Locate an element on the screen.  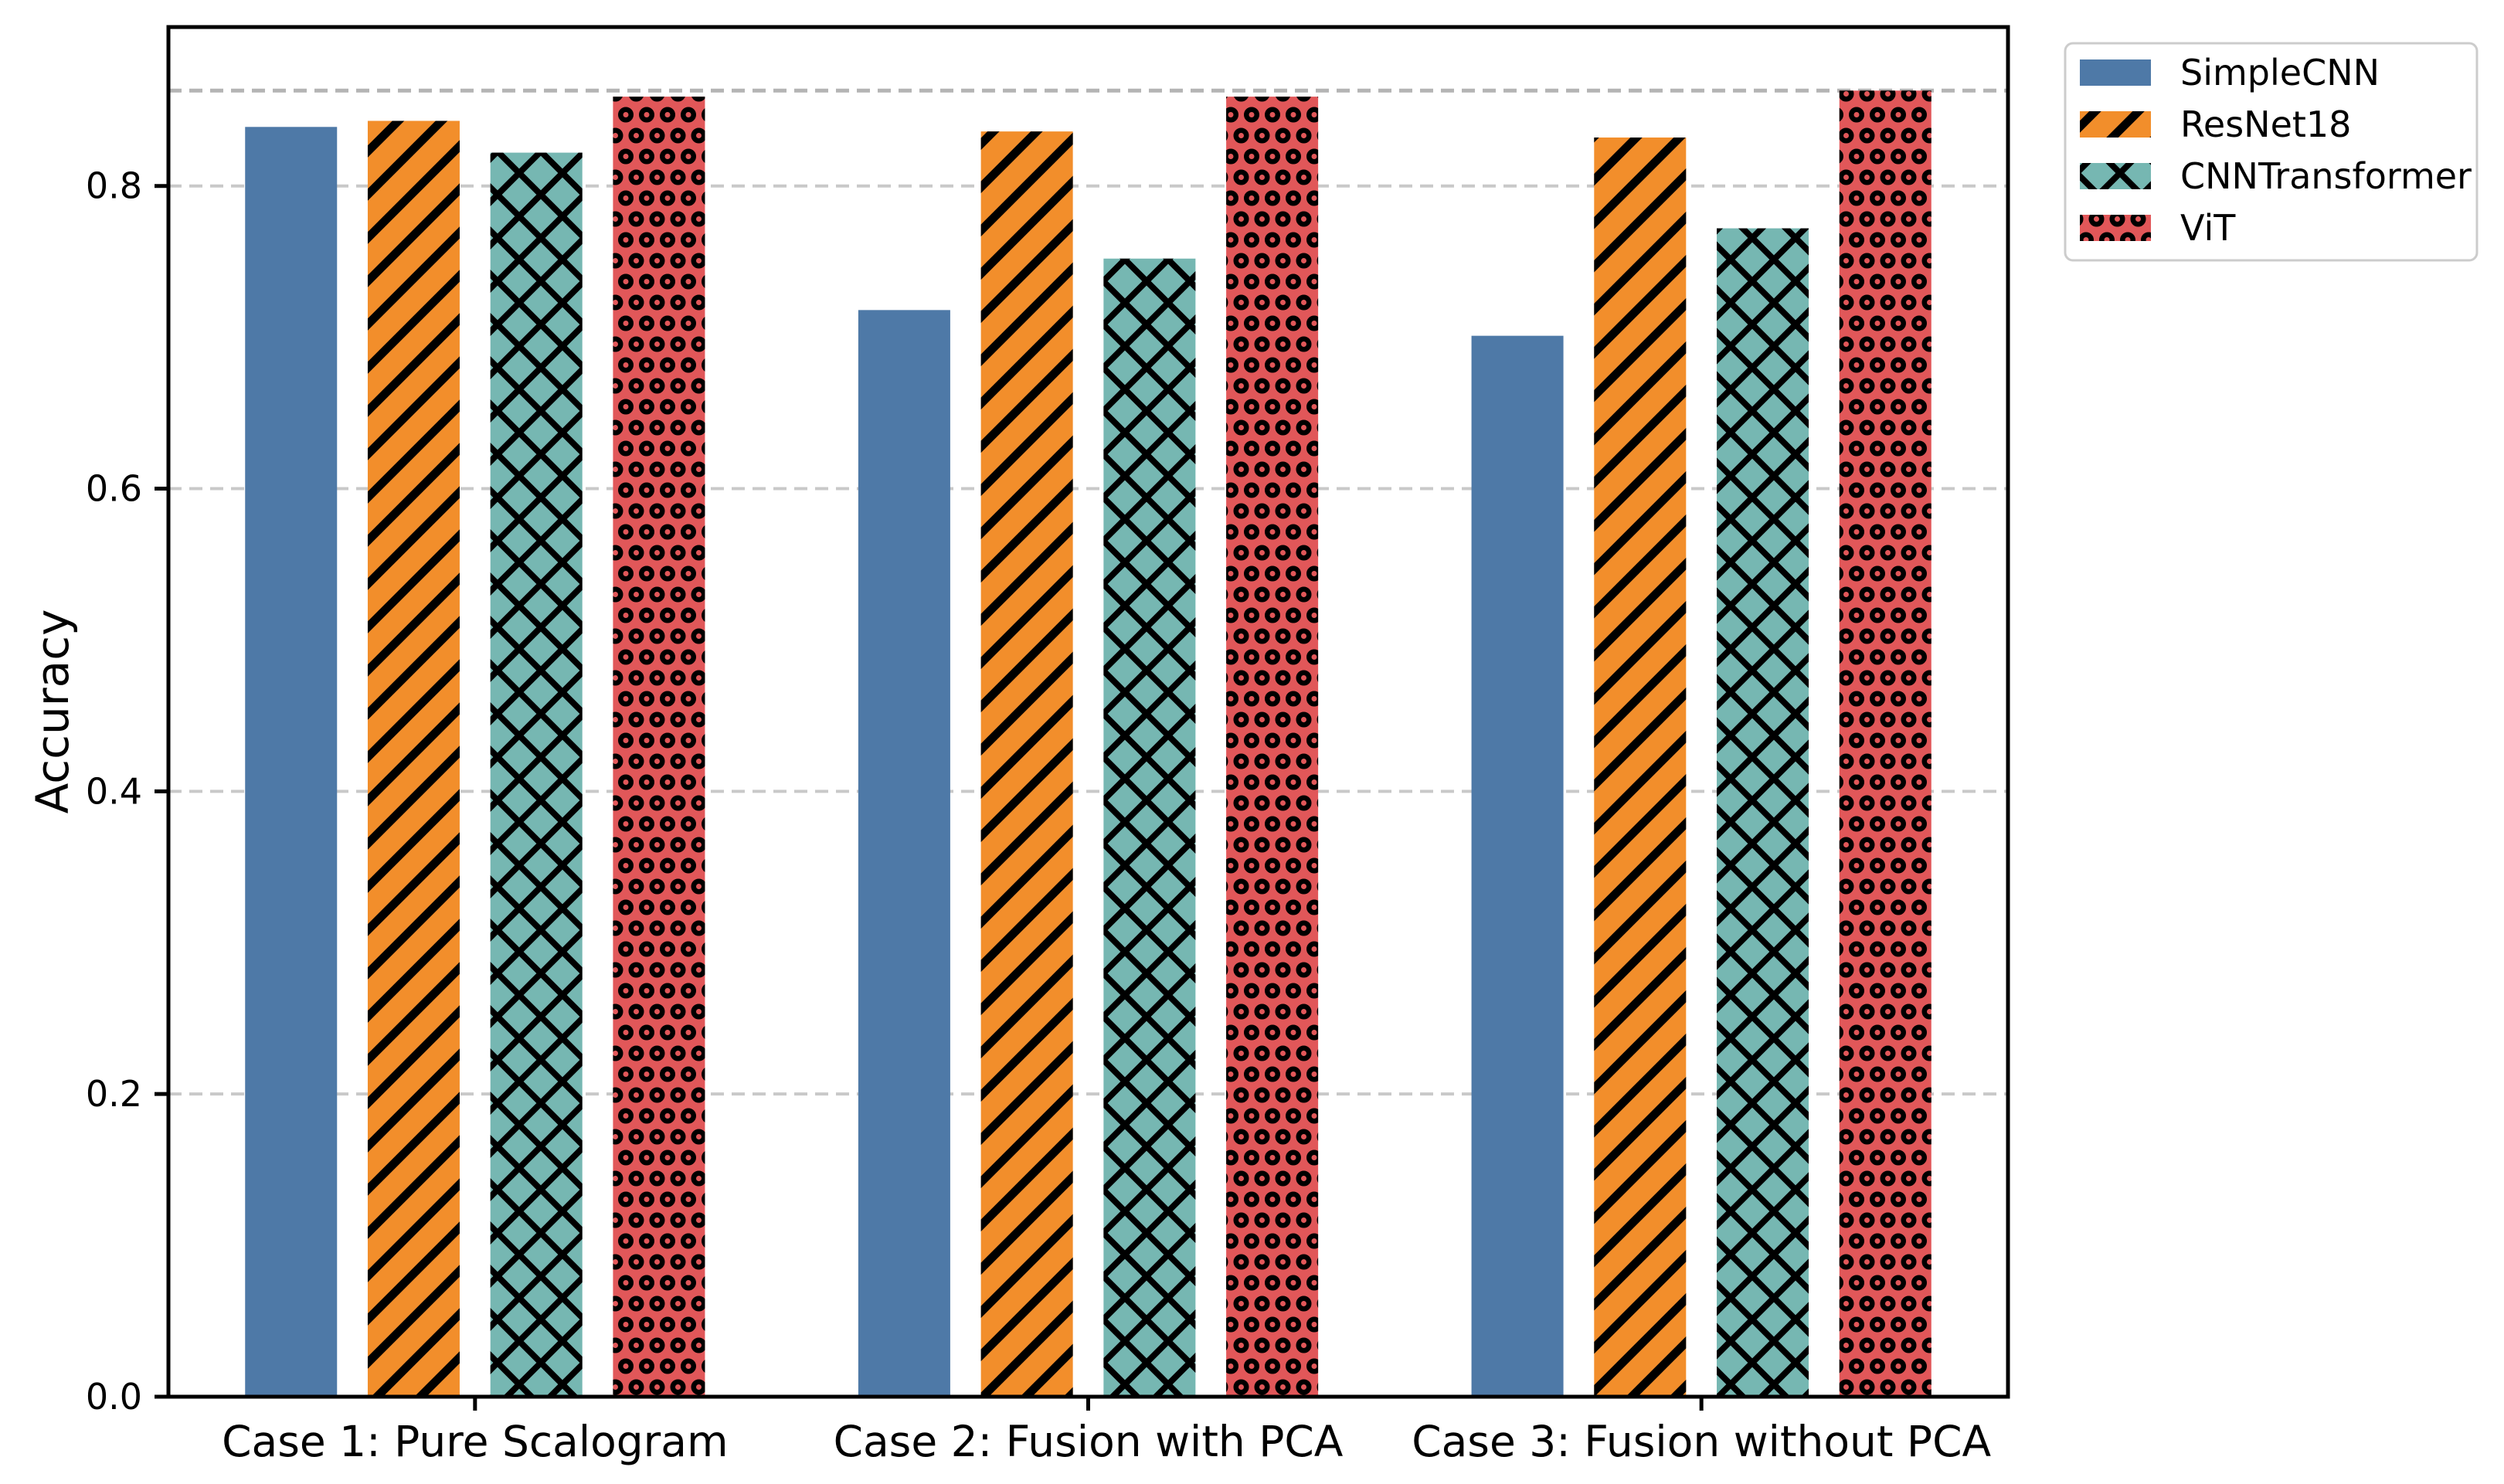
legend-entry-simplecnn: SimpleCNN is located at coordinates (2230, 72).